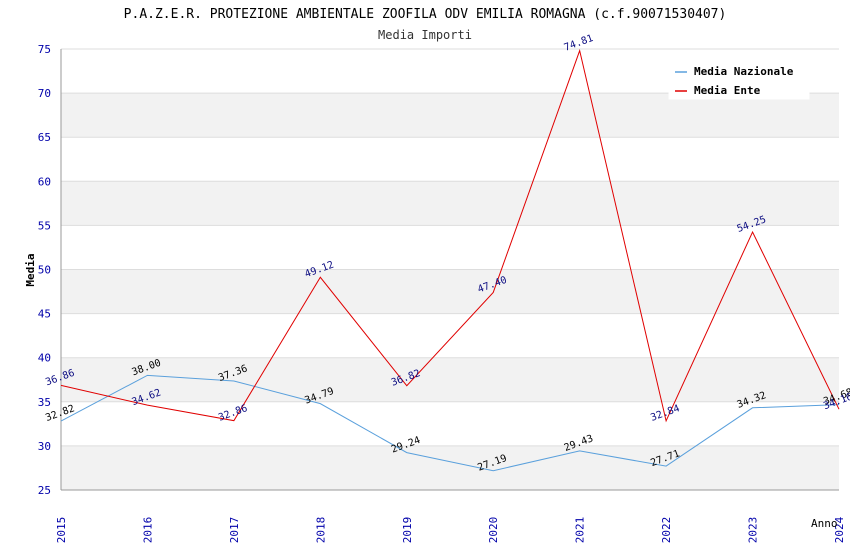  Describe the element at coordinates (30, 269) in the screenshot. I see `y-axis-label: Media` at that location.